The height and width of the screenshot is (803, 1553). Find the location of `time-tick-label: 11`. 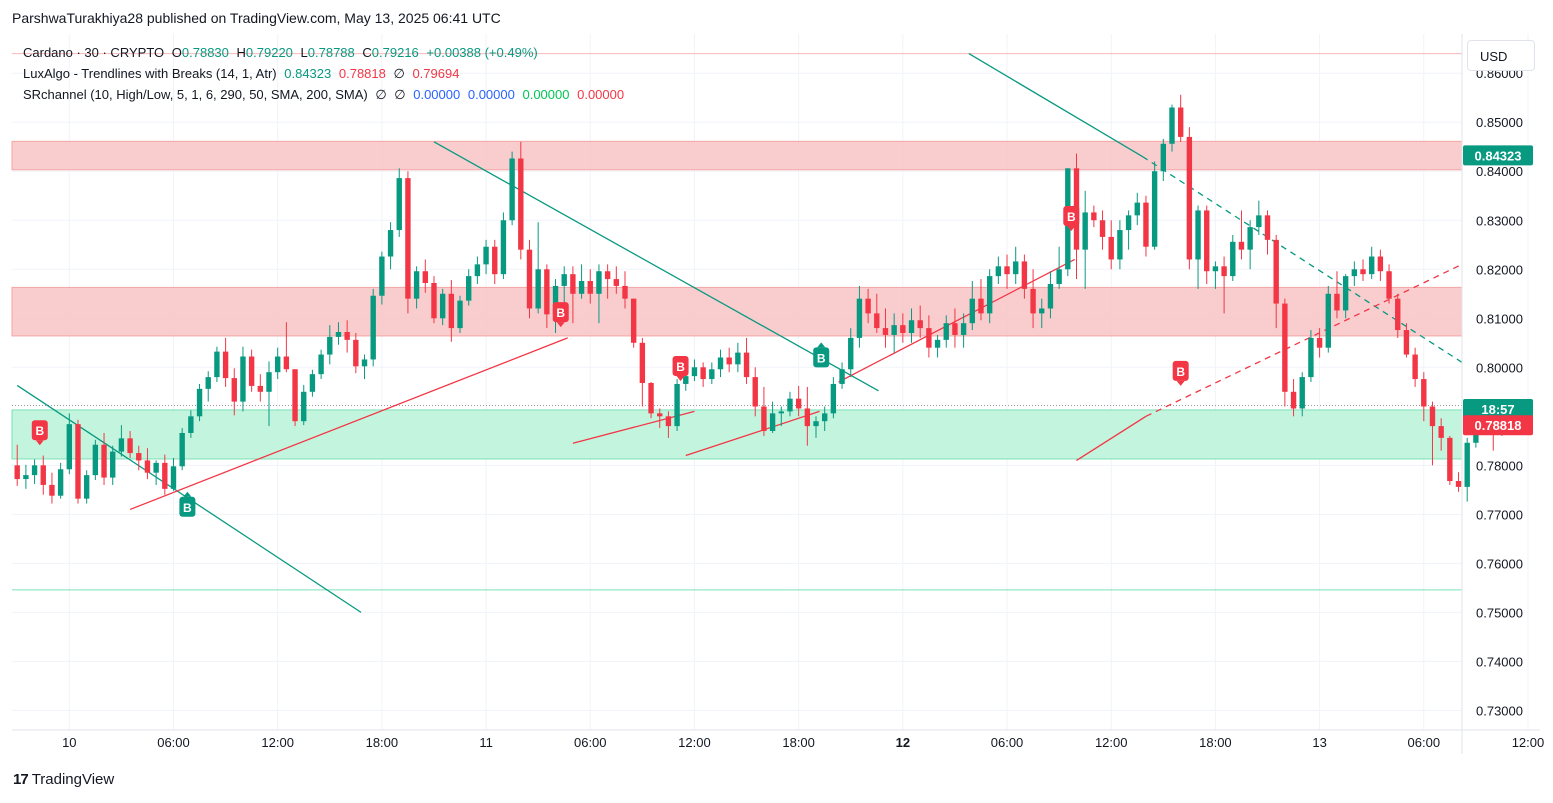

time-tick-label: 11 is located at coordinates (486, 742).